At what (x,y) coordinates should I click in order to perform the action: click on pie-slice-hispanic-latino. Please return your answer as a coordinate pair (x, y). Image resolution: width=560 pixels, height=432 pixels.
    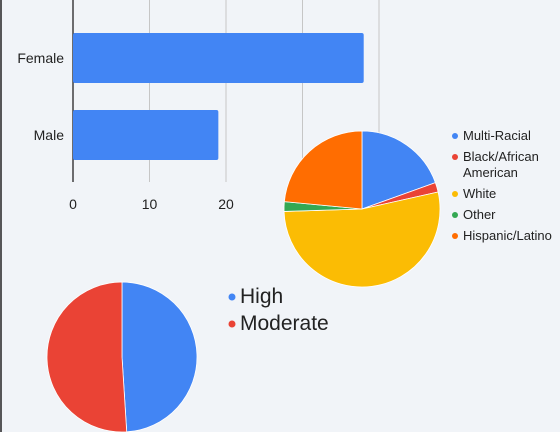
    Looking at the image, I should click on (323, 170).